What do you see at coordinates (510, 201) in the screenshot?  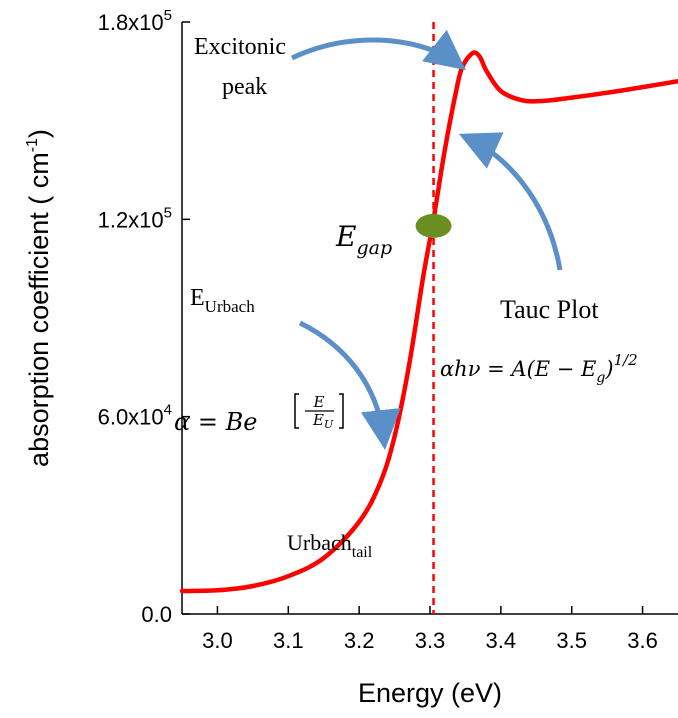 I see `tauc-arrow` at bounding box center [510, 201].